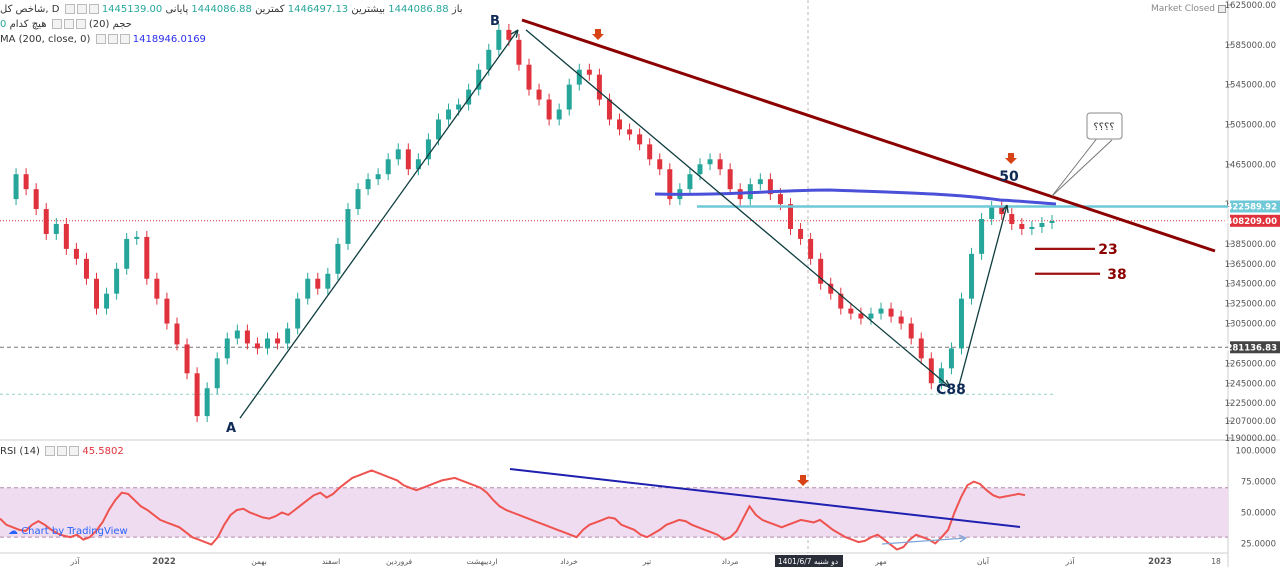 This screenshot has height=567, width=1280. I want to click on legend-symbol: شاخص کل, D, so click(30, 9).